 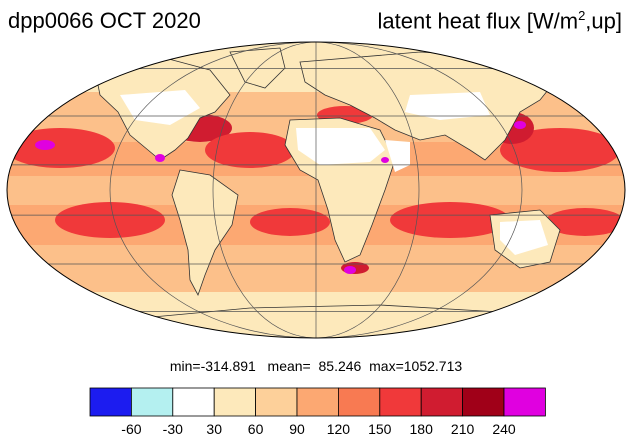 What do you see at coordinates (386, 366) in the screenshot?
I see `stat-max-label: max=` at bounding box center [386, 366].